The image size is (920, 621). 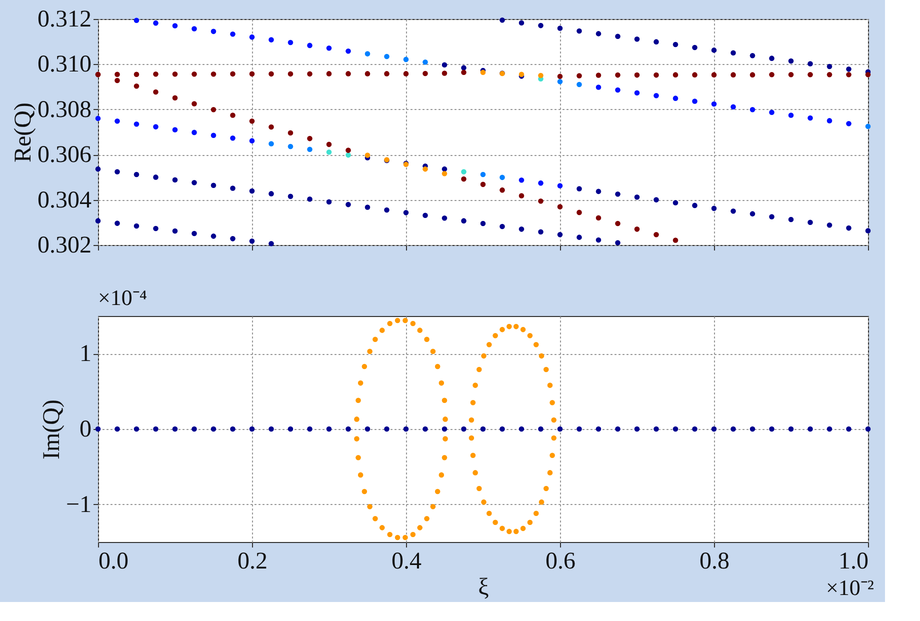 I want to click on x-tick-label: 0.2, so click(x=253, y=561).